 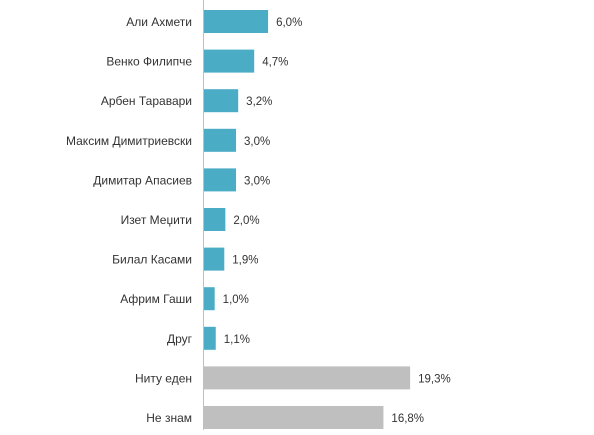 What do you see at coordinates (245, 261) in the screenshot?
I see `value-label: 1,9%` at bounding box center [245, 261].